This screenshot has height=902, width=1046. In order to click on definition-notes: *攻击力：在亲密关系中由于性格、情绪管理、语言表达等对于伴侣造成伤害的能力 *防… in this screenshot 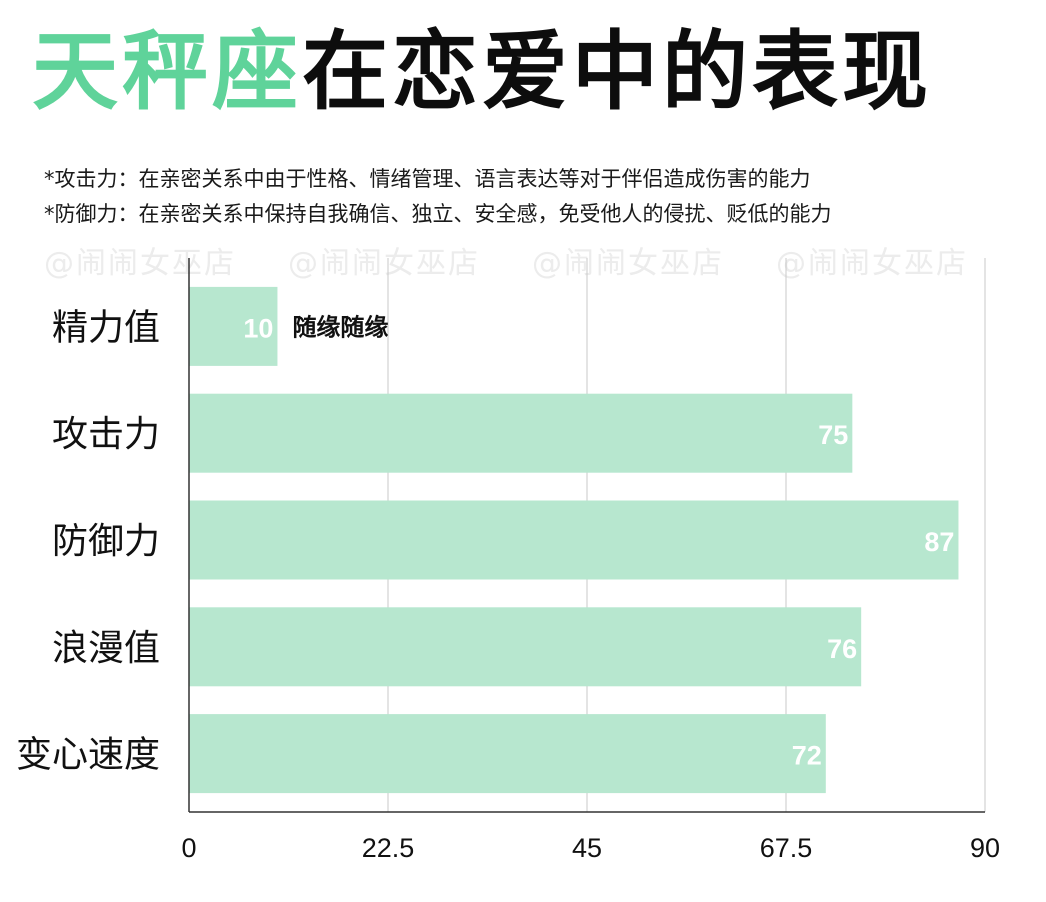, I will do `click(438, 197)`.